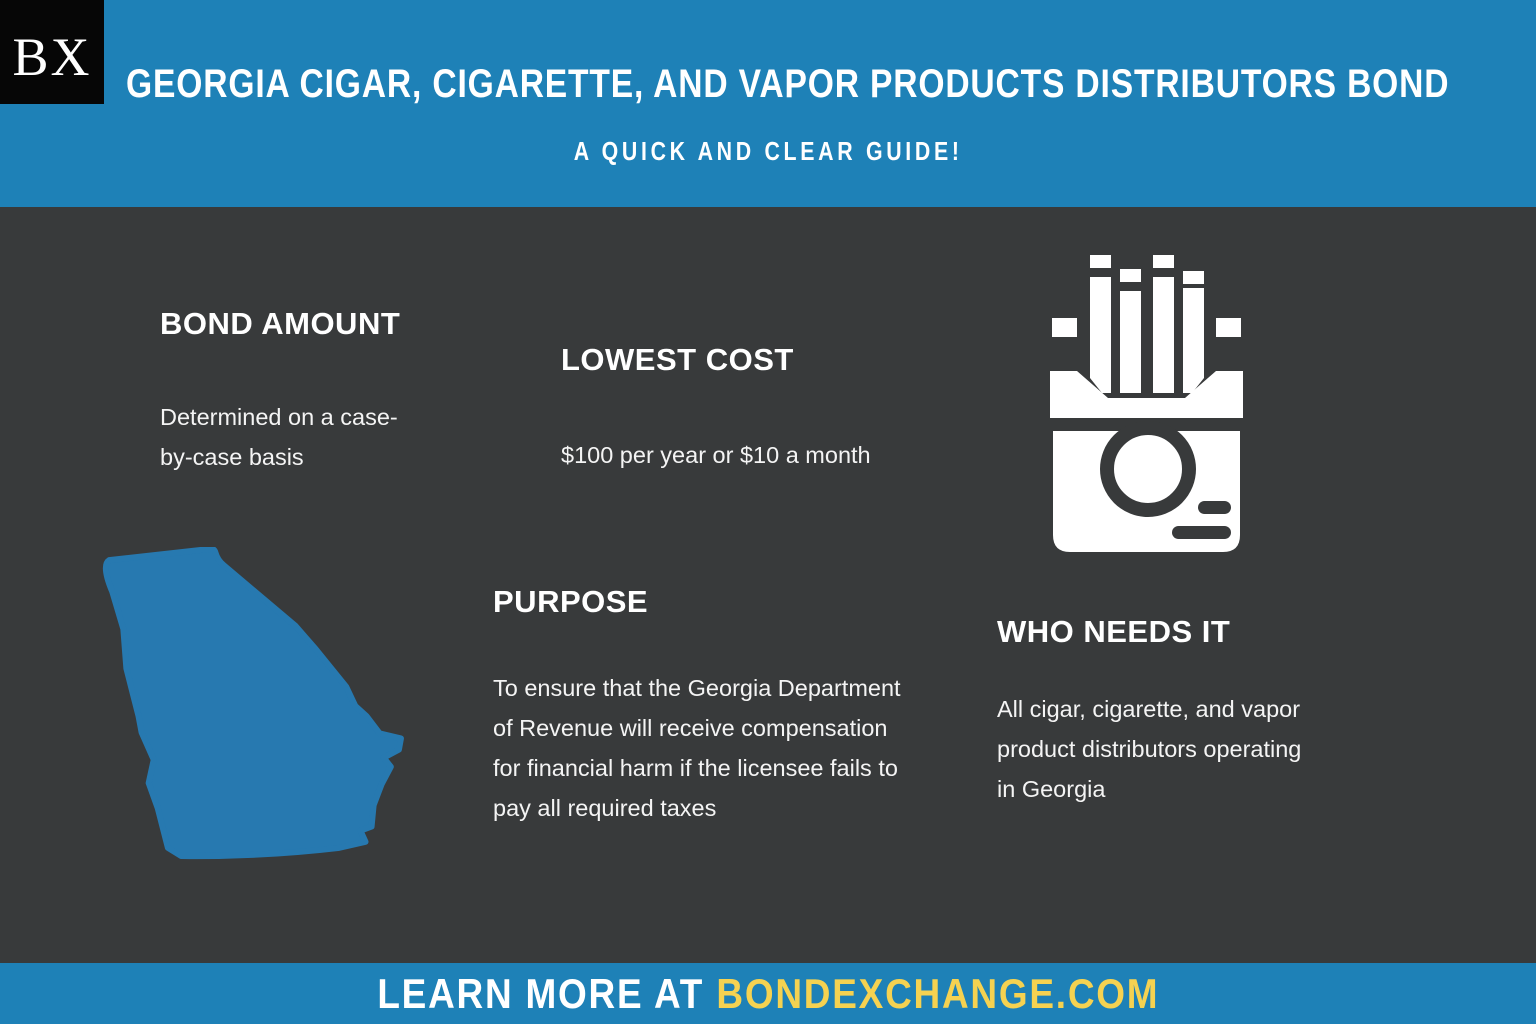 Image resolution: width=1536 pixels, height=1024 pixels. What do you see at coordinates (1051, 789) in the screenshot?
I see `who-needs-it-line: in Georgia` at bounding box center [1051, 789].